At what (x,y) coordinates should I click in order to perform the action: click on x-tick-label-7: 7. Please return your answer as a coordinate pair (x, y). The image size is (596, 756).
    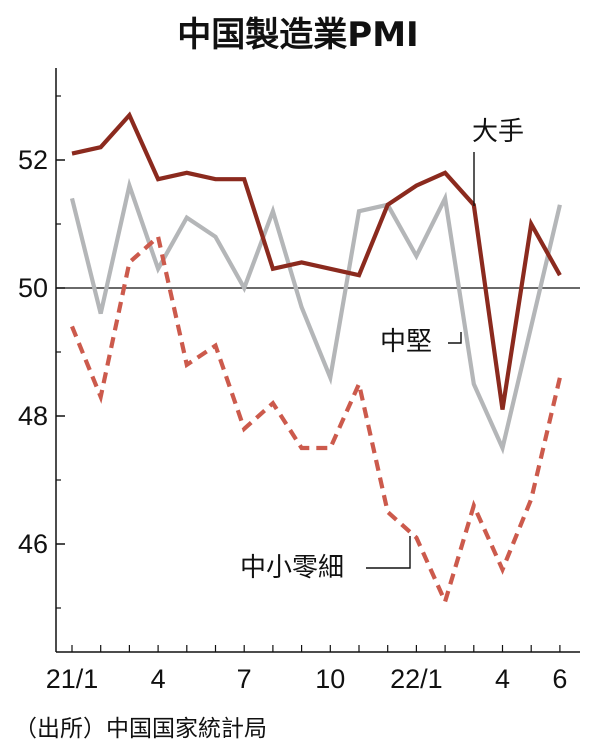
    Looking at the image, I should click on (244, 679).